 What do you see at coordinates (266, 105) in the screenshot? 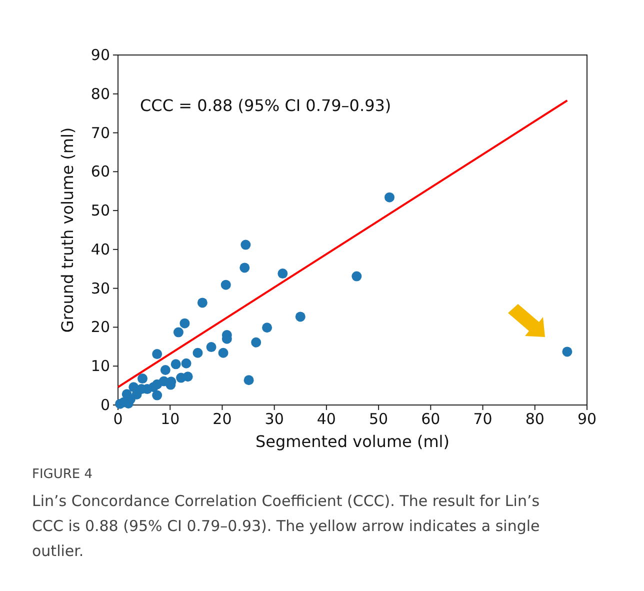
I see `annotation: CCC = 0.88 (95% CI 0.79–0.93)` at bounding box center [266, 105].